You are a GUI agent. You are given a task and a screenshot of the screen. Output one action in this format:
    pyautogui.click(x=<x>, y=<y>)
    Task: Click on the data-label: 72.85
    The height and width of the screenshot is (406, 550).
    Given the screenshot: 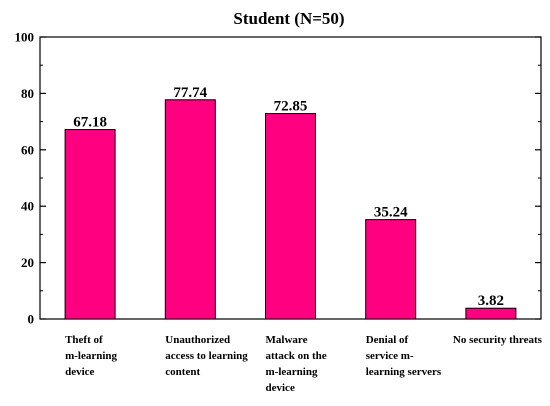 What is the action you would take?
    pyautogui.click(x=291, y=107)
    